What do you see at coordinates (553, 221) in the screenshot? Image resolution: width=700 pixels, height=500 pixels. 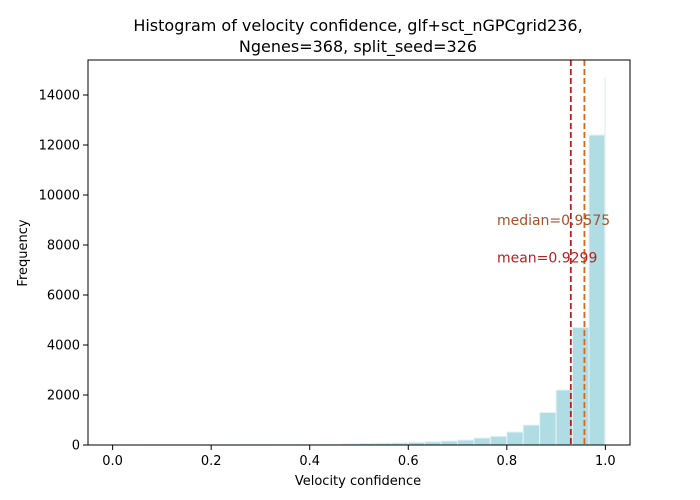 I see `median-annotation: median=0.9575` at bounding box center [553, 221].